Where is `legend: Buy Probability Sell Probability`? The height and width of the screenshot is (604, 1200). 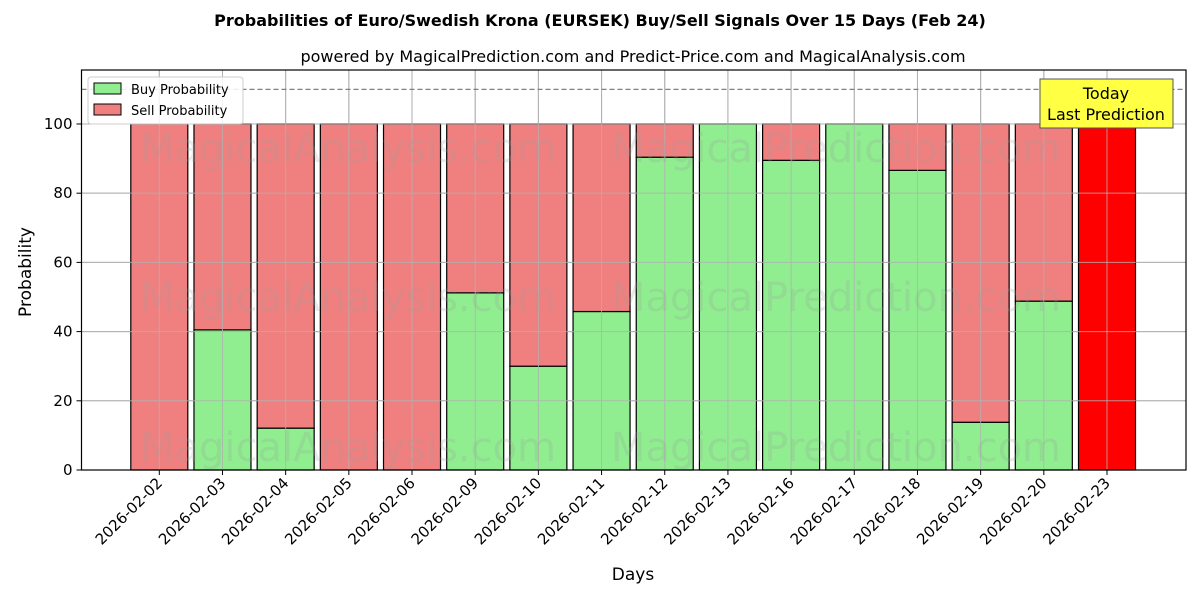 legend: Buy Probability Sell Probability is located at coordinates (165, 100).